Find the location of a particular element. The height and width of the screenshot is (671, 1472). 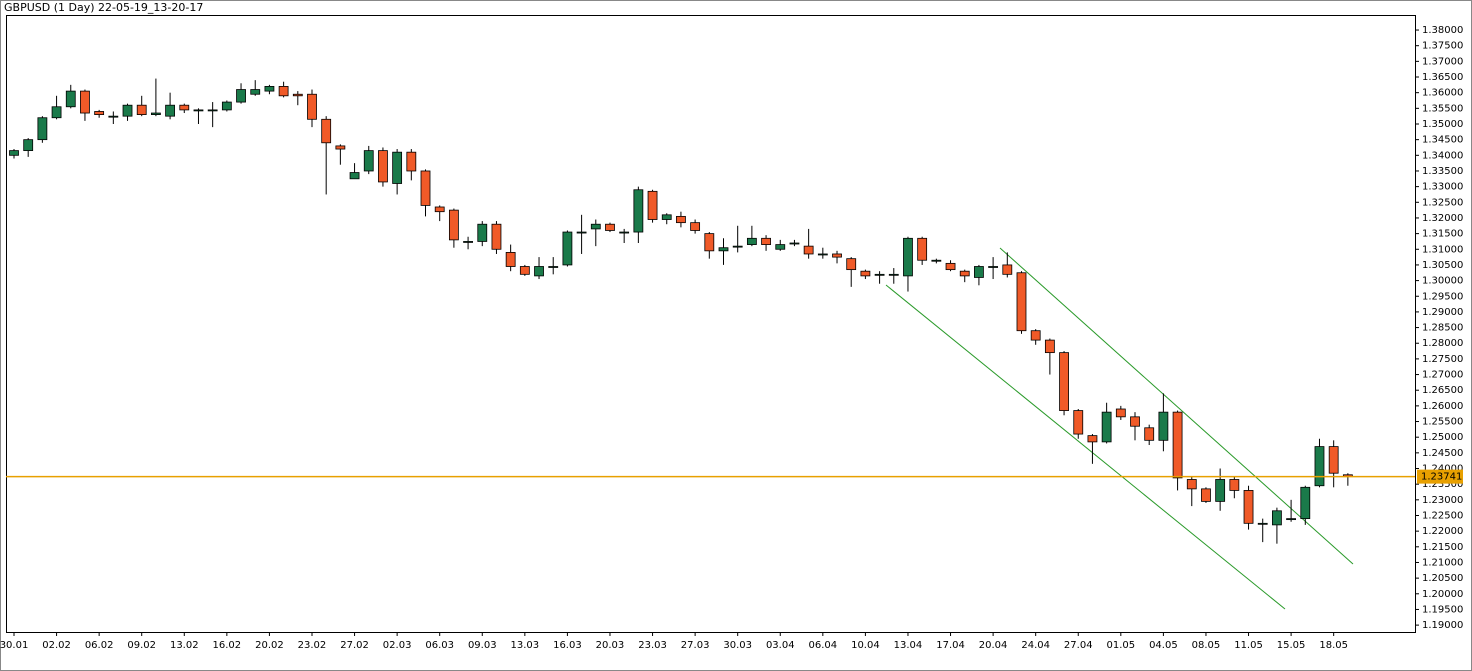

x-tick-label: 24.04 is located at coordinates (1035, 645).